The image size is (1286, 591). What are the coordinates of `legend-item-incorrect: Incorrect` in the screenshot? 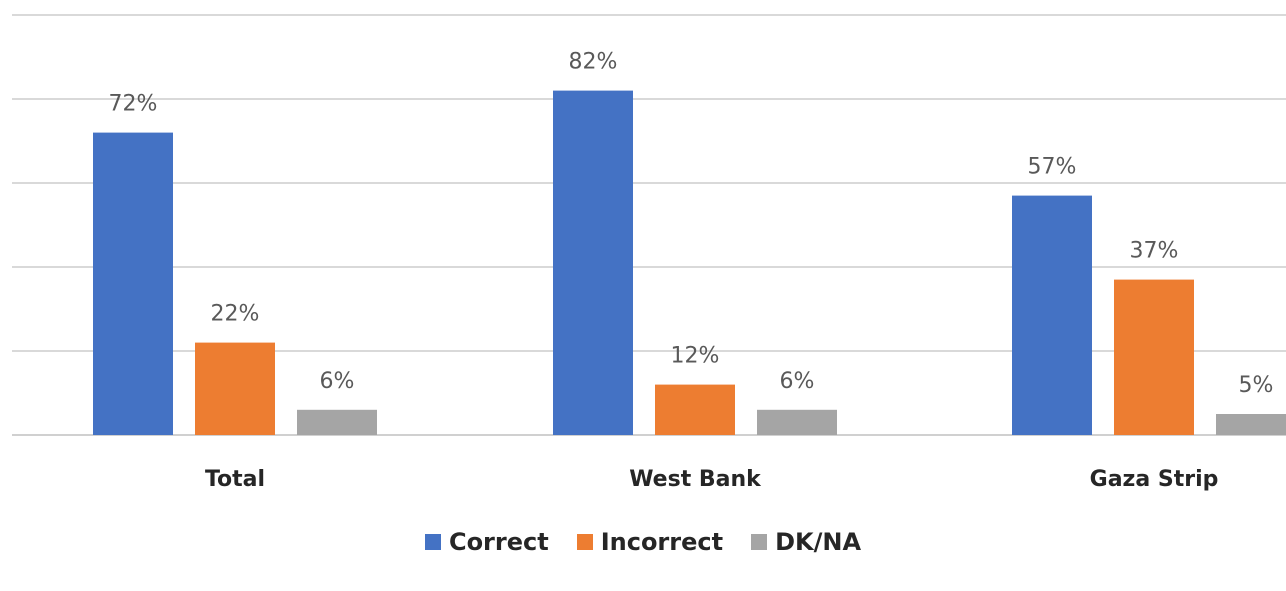 It's located at (650, 542).